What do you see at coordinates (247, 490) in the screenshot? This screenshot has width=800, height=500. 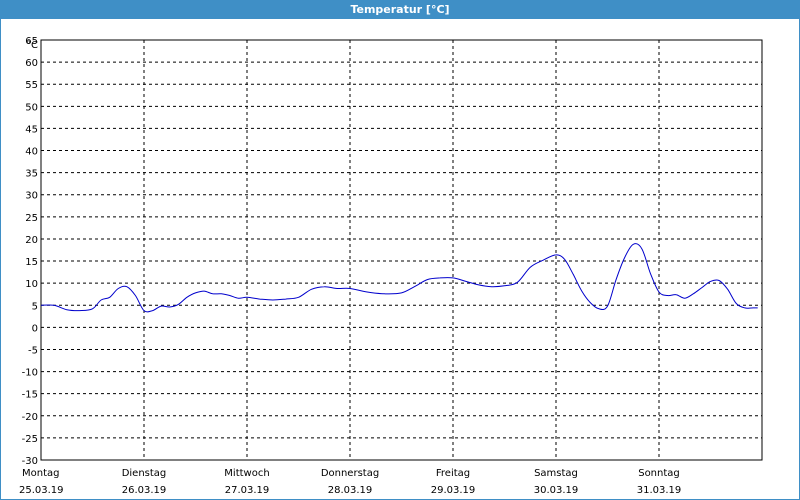 I see `x-tick-date: 27.03.19` at bounding box center [247, 490].